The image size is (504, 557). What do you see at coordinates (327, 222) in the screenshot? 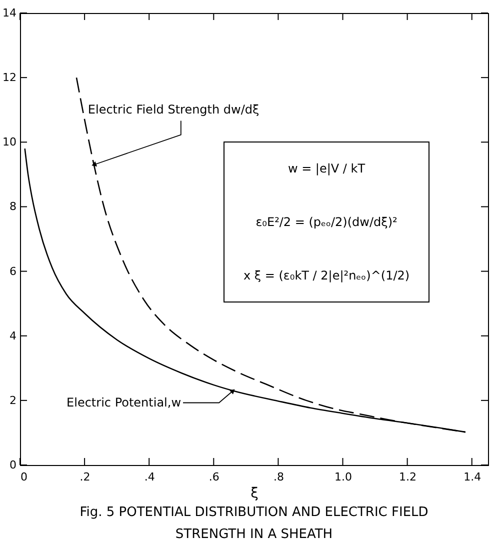
I see `annotation: ε₀E²/2 = (pₑₒ/2)(dw/dξ)²` at bounding box center [327, 222].